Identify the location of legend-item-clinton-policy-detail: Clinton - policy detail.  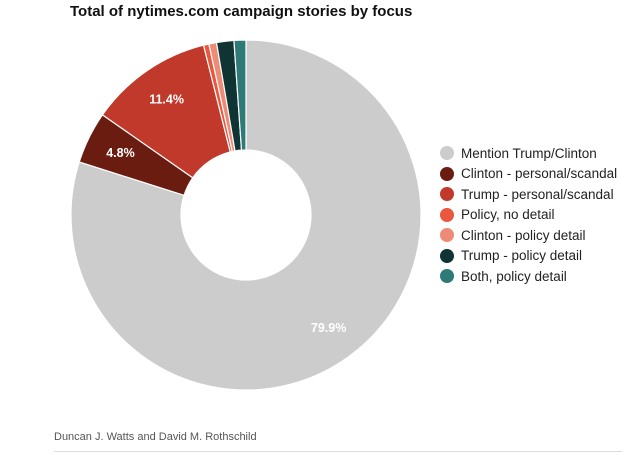
(528, 235).